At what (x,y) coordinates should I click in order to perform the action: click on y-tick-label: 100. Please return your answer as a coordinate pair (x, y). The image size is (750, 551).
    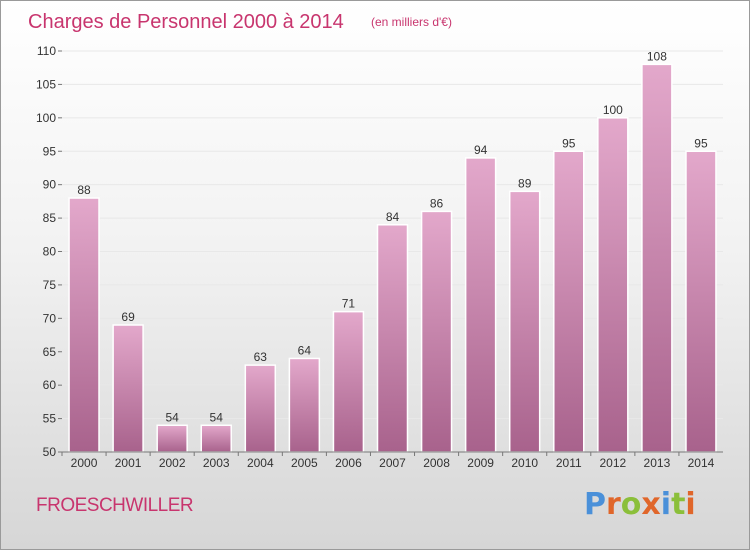
    Looking at the image, I should click on (46, 118).